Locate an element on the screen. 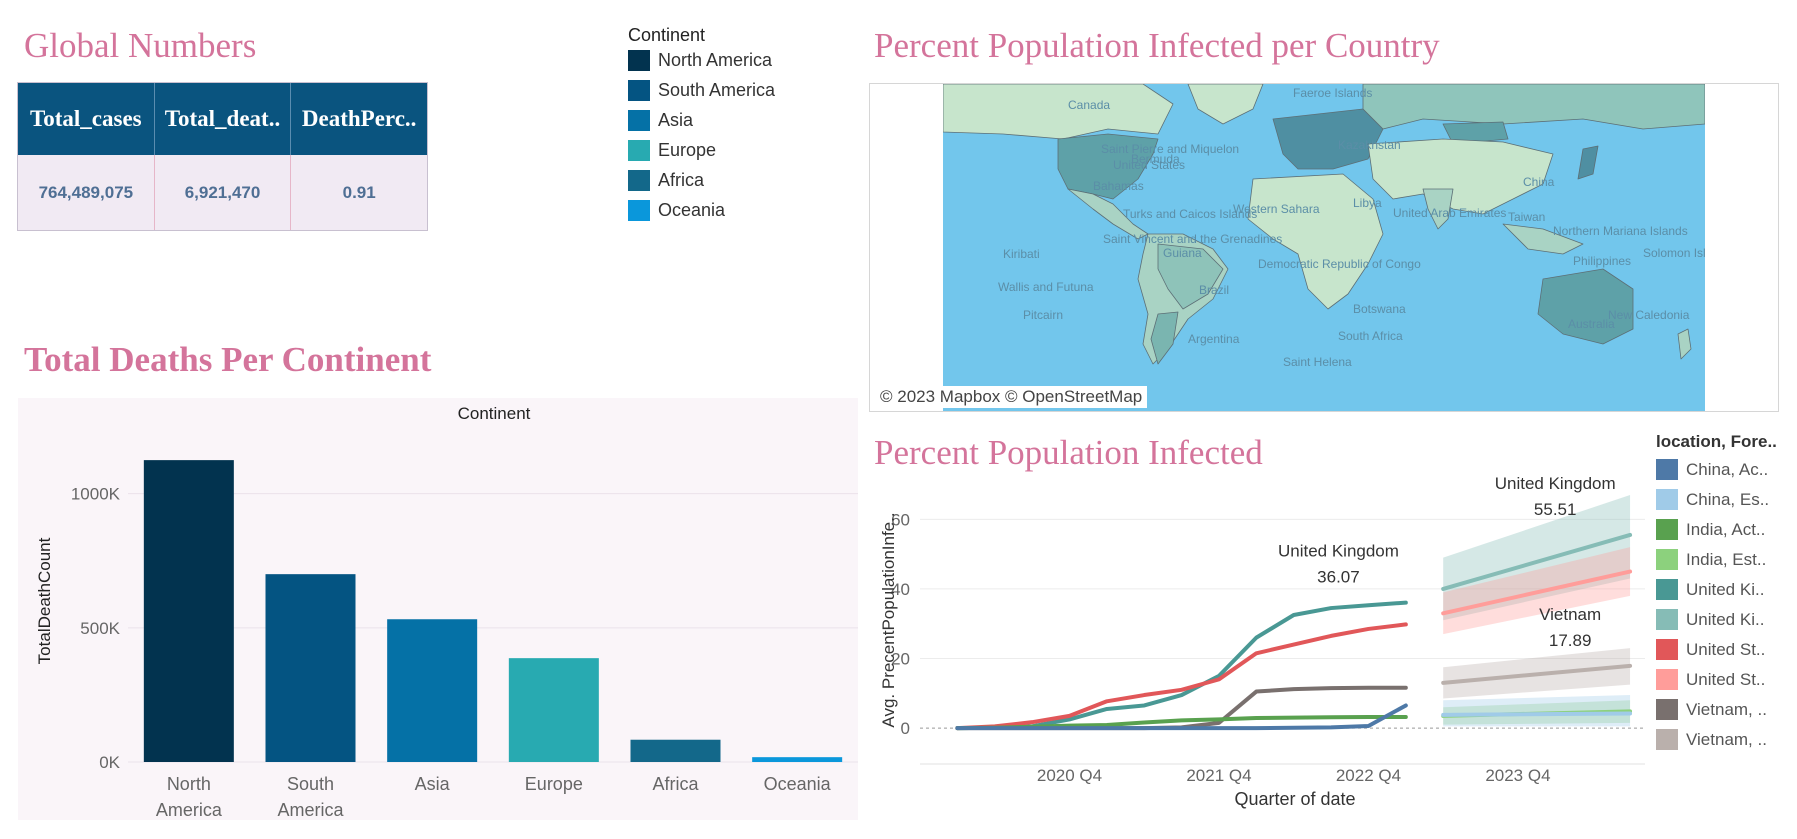  bar-chart-header: Continent is located at coordinates (494, 413).